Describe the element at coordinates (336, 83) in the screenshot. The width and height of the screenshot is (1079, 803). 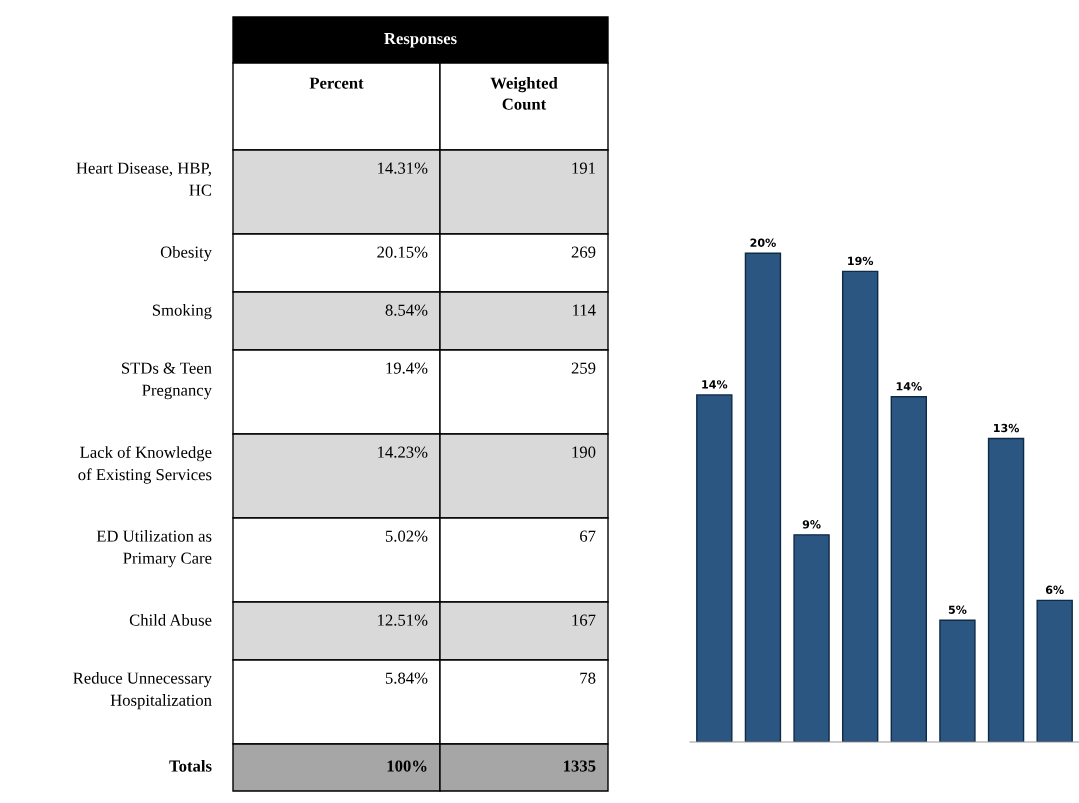
I see `text: Percent` at that location.